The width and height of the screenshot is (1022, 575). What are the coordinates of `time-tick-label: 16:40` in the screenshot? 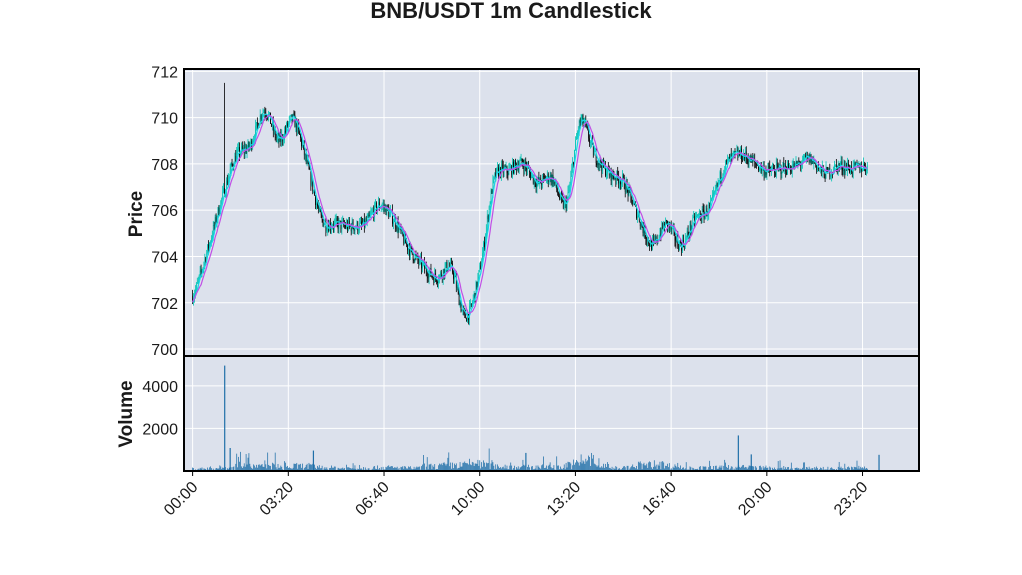 It's located at (660, 499).